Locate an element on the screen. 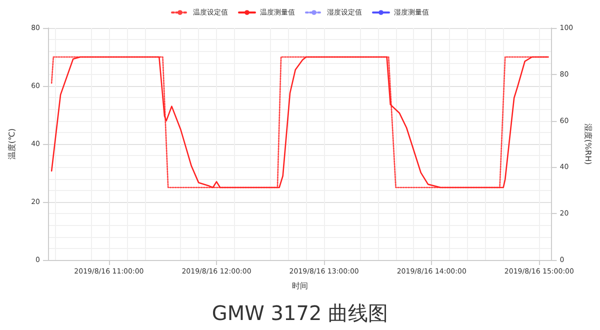 The width and height of the screenshot is (600, 330). y-axis-title: 温度(℃) is located at coordinates (12, 144).